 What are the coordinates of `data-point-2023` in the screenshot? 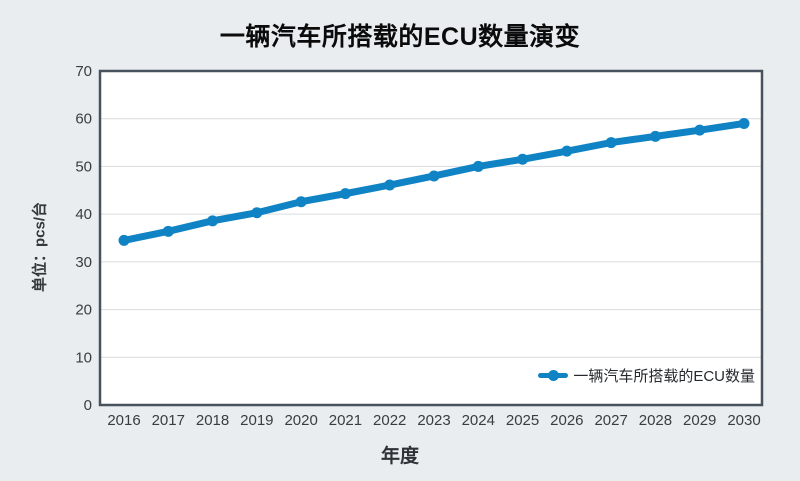 It's located at (434, 176).